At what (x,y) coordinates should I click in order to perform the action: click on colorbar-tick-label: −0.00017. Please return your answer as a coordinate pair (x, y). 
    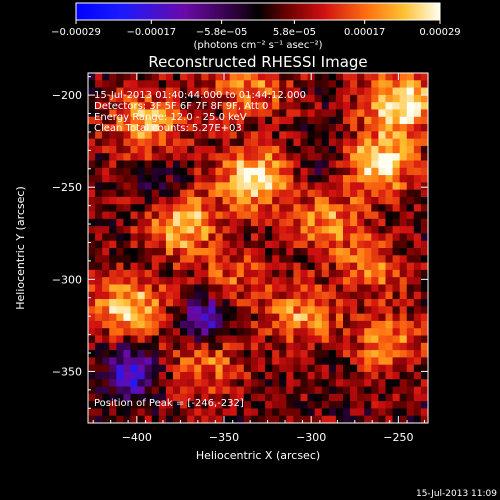
    Looking at the image, I should click on (151, 32).